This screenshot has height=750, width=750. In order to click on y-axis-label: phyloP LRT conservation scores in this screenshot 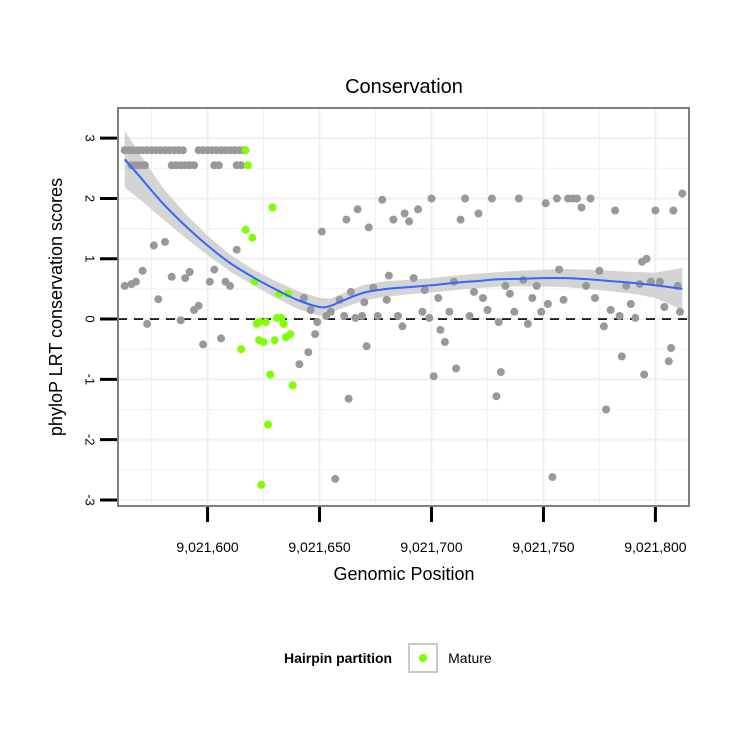, I will do `click(56, 307)`.